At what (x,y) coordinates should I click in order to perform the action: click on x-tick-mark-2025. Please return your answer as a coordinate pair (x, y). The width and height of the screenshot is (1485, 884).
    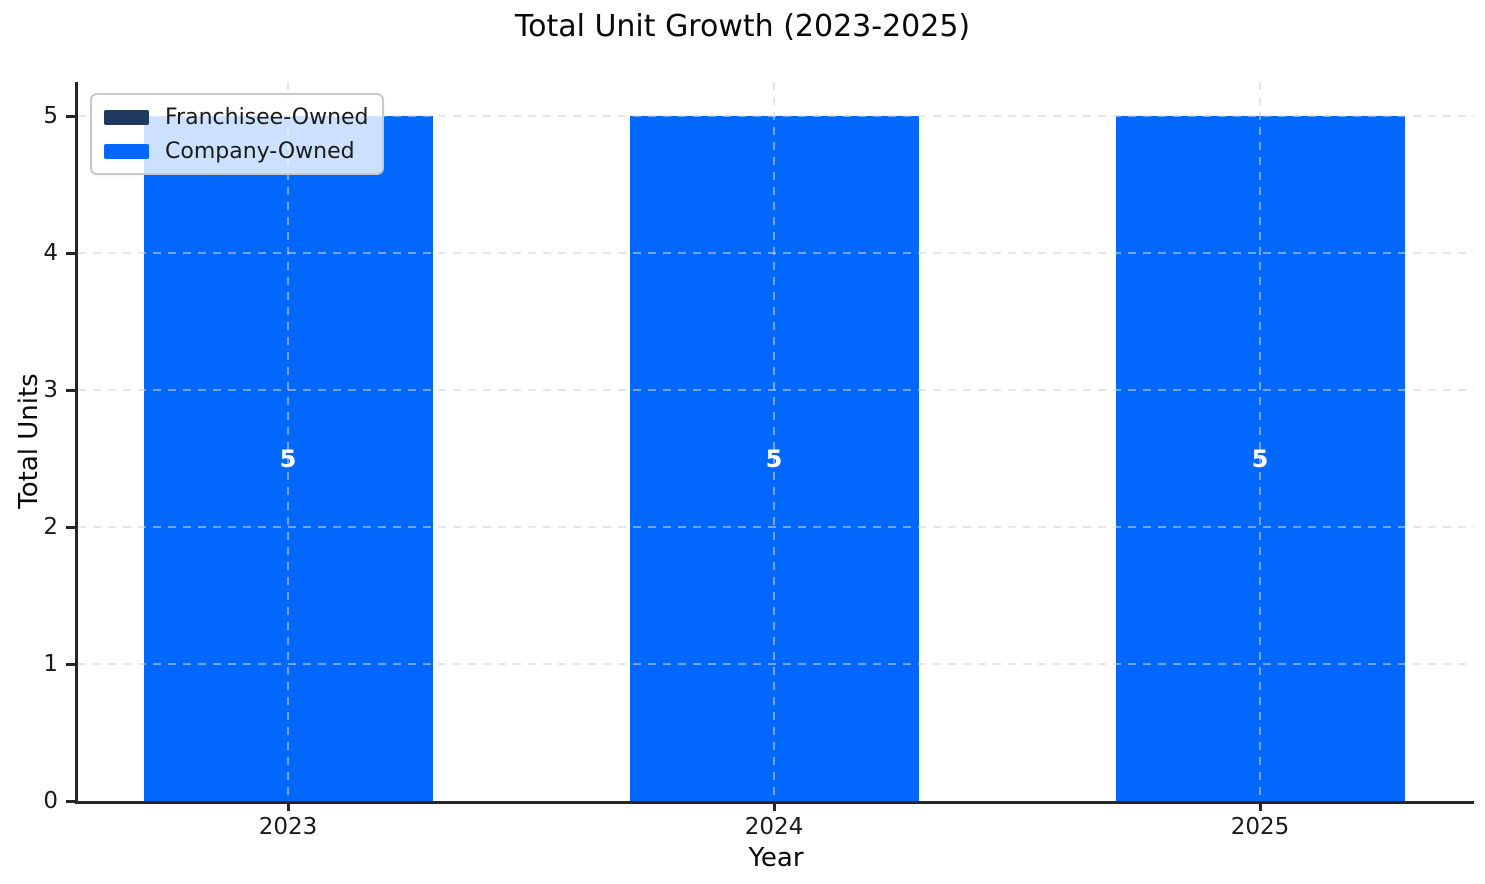
    Looking at the image, I should click on (1260, 806).